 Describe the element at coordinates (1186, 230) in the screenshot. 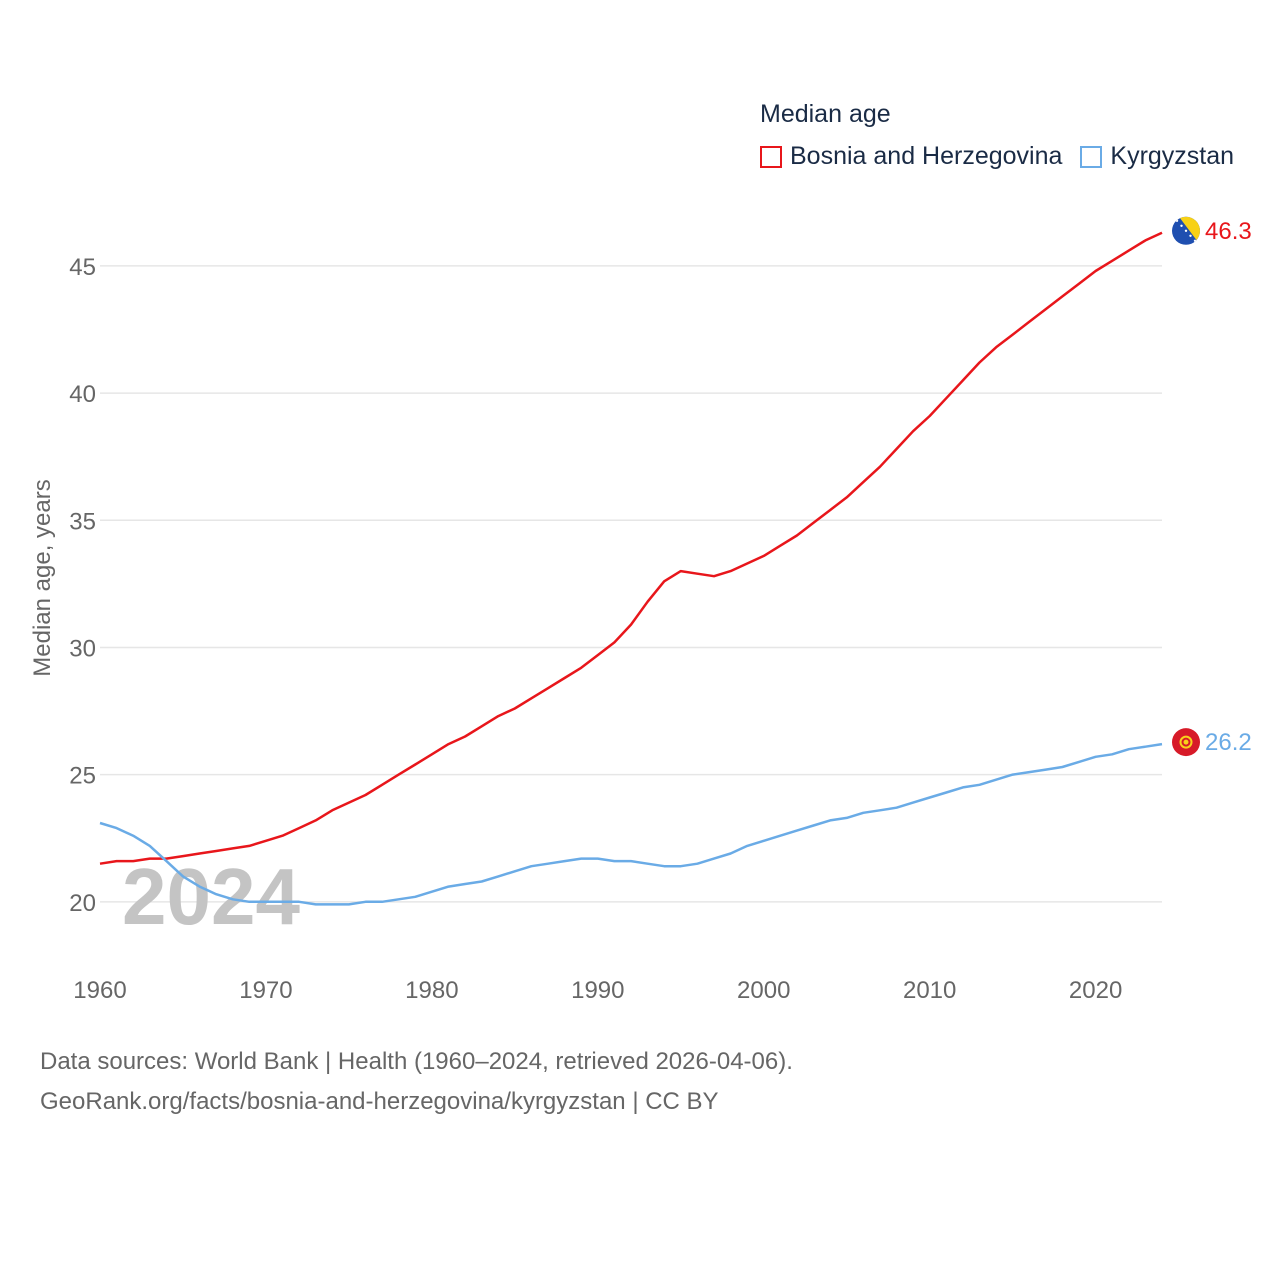

I see `bosnia-flag-icon` at that location.